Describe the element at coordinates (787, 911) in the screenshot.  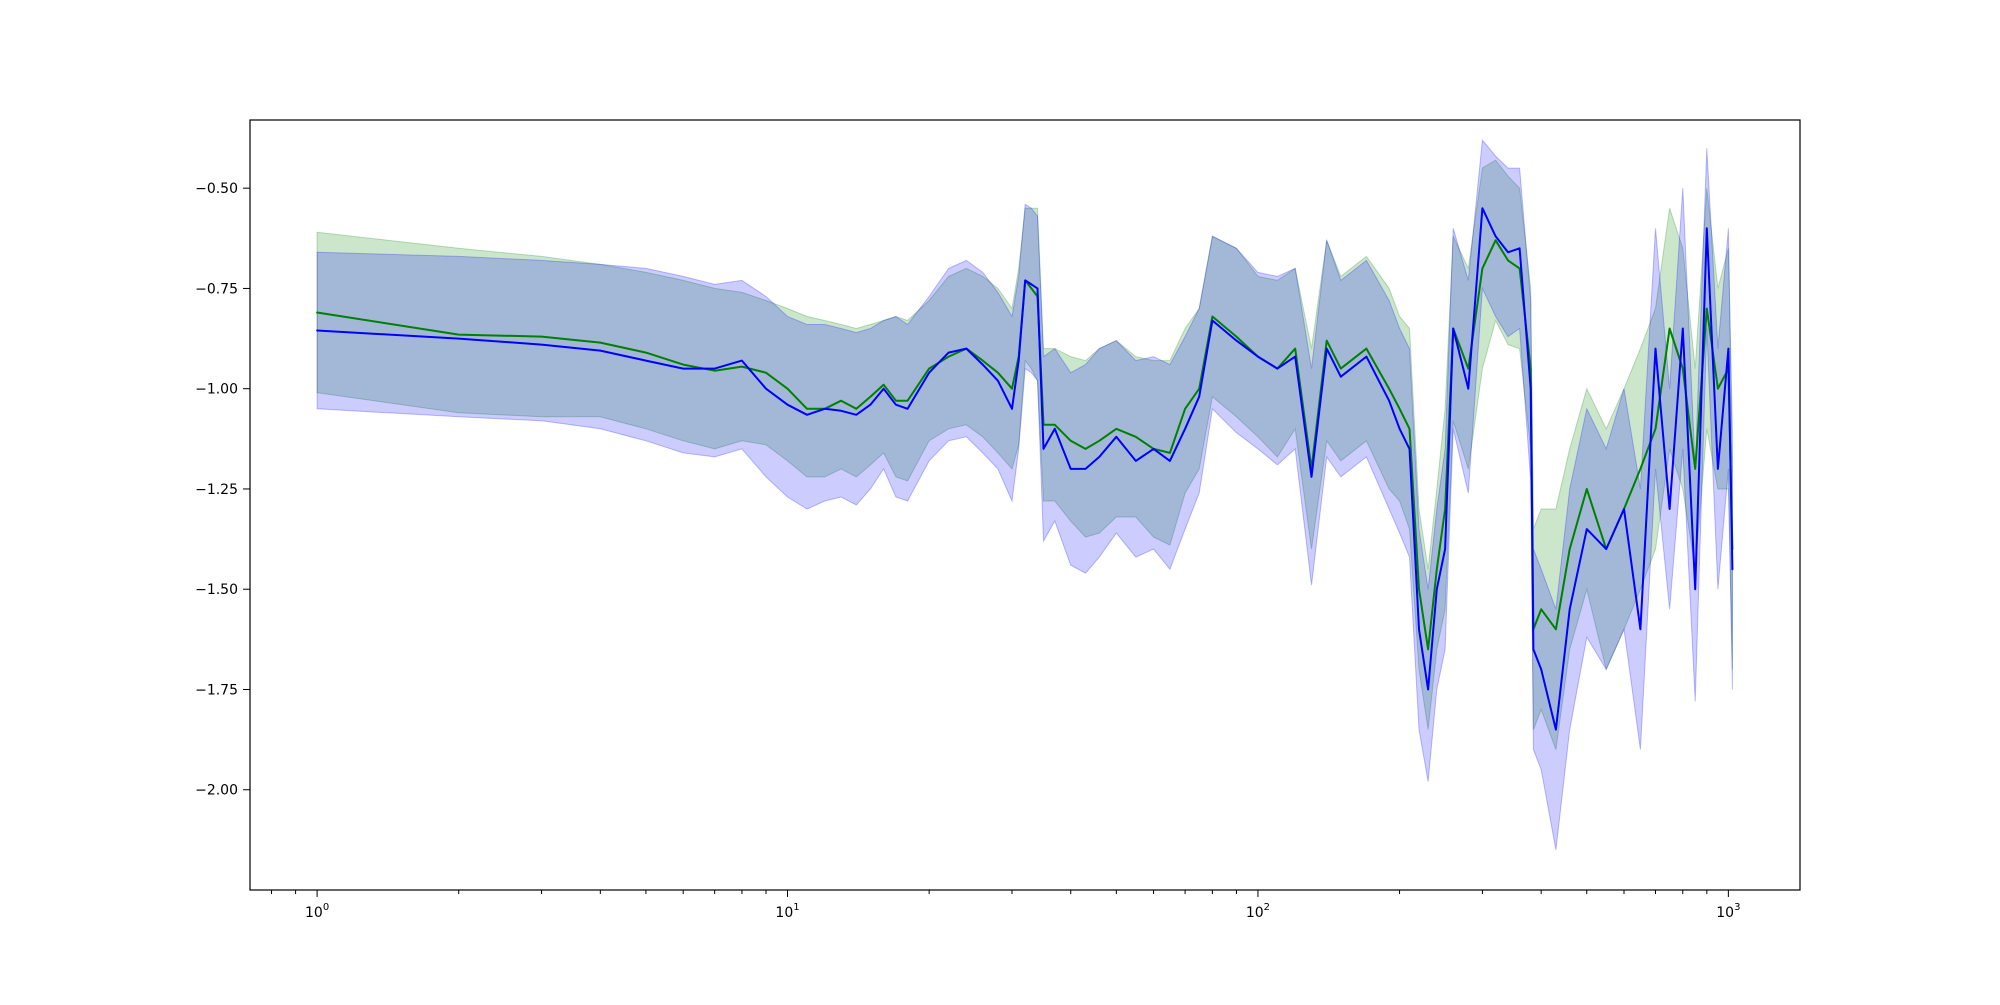
I see `x-tick-label: 10¹` at that location.